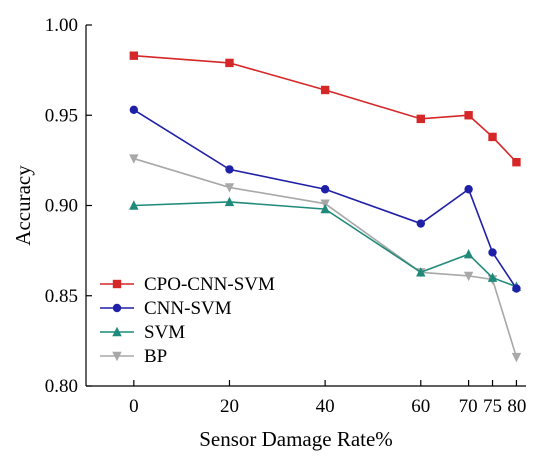 Image resolution: width=550 pixels, height=461 pixels. Describe the element at coordinates (134, 406) in the screenshot. I see `x-tick-label: 0` at that location.